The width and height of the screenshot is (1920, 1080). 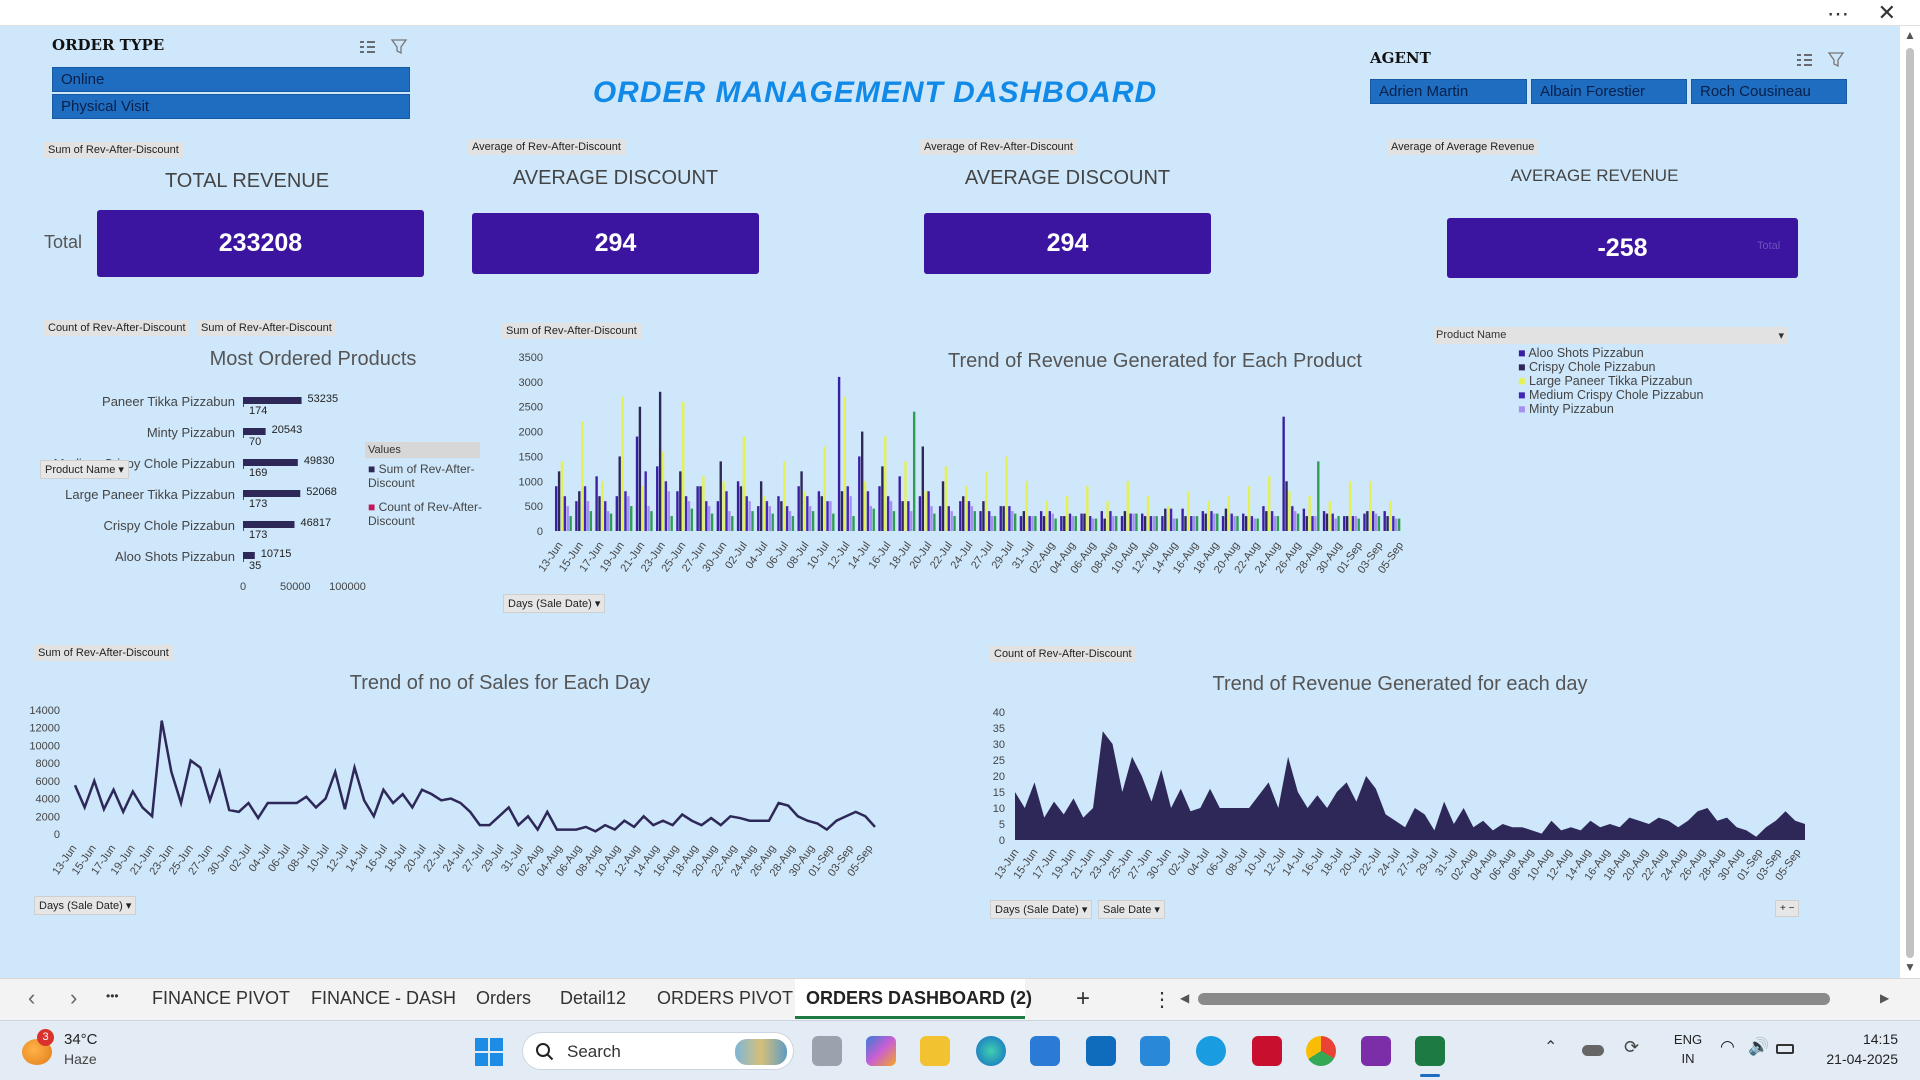 What do you see at coordinates (221, 998) in the screenshot?
I see `tab-finance-pivot: FINANCE PIVOT` at bounding box center [221, 998].